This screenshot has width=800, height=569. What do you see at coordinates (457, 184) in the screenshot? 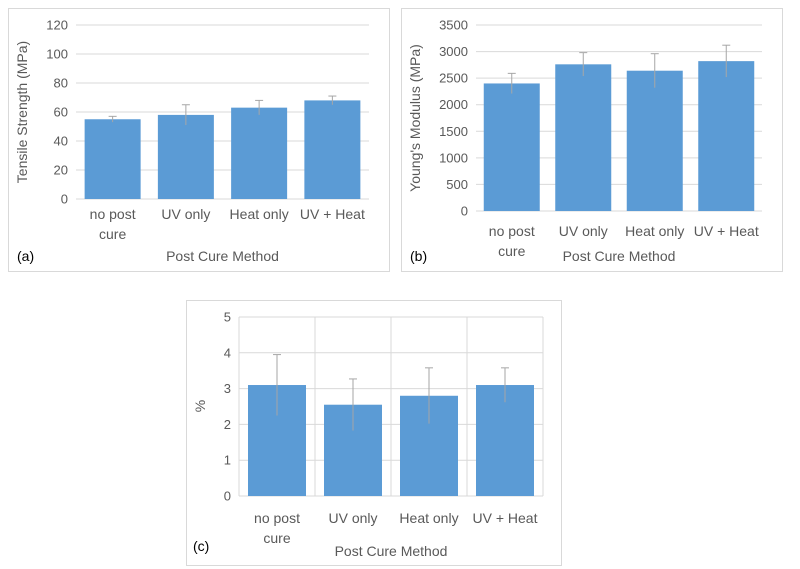
I see `y-tick-label: 500` at bounding box center [457, 184].